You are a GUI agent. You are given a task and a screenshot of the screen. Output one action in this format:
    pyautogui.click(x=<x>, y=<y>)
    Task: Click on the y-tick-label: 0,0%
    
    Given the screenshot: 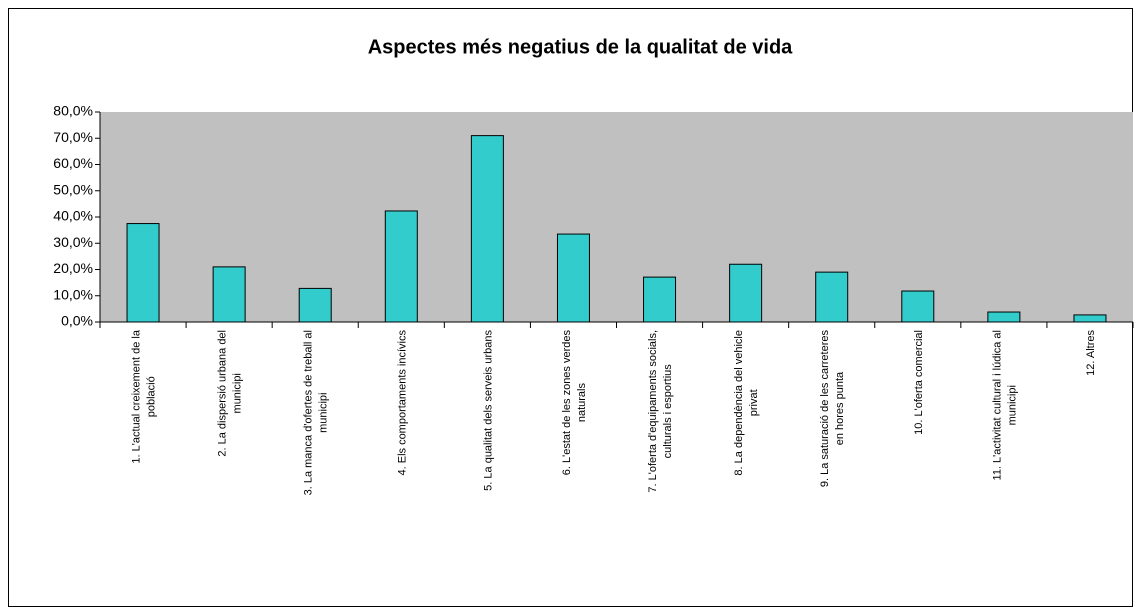 What is the action you would take?
    pyautogui.click(x=77, y=321)
    